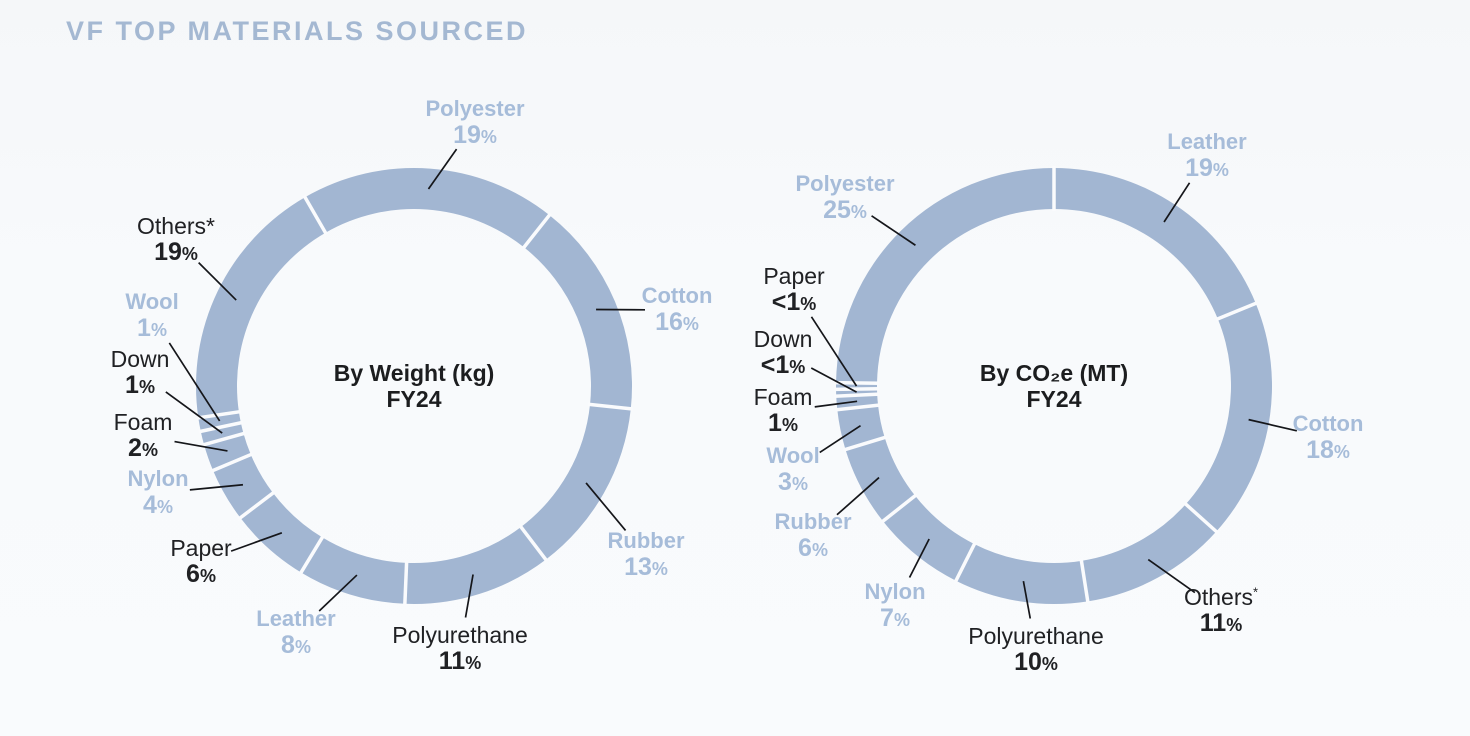 Image resolution: width=1470 pixels, height=736 pixels. What do you see at coordinates (1149, 553) in the screenshot?
I see `donut-co2e-slice-others` at bounding box center [1149, 553].